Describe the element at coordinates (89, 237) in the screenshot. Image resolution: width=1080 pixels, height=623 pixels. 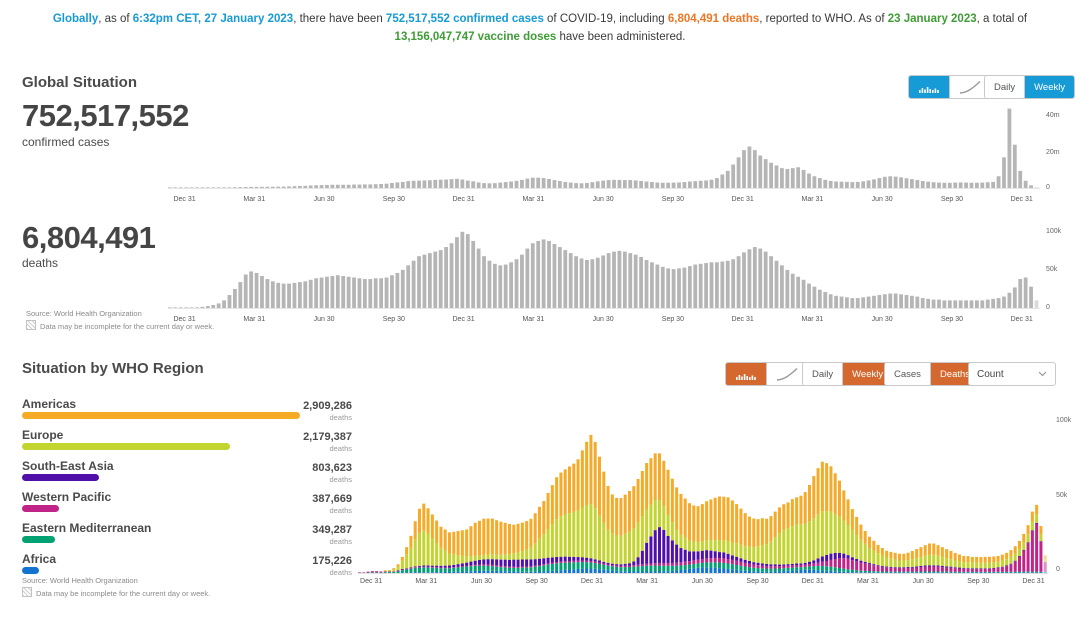
I see `deaths-value: 6,804,491` at that location.